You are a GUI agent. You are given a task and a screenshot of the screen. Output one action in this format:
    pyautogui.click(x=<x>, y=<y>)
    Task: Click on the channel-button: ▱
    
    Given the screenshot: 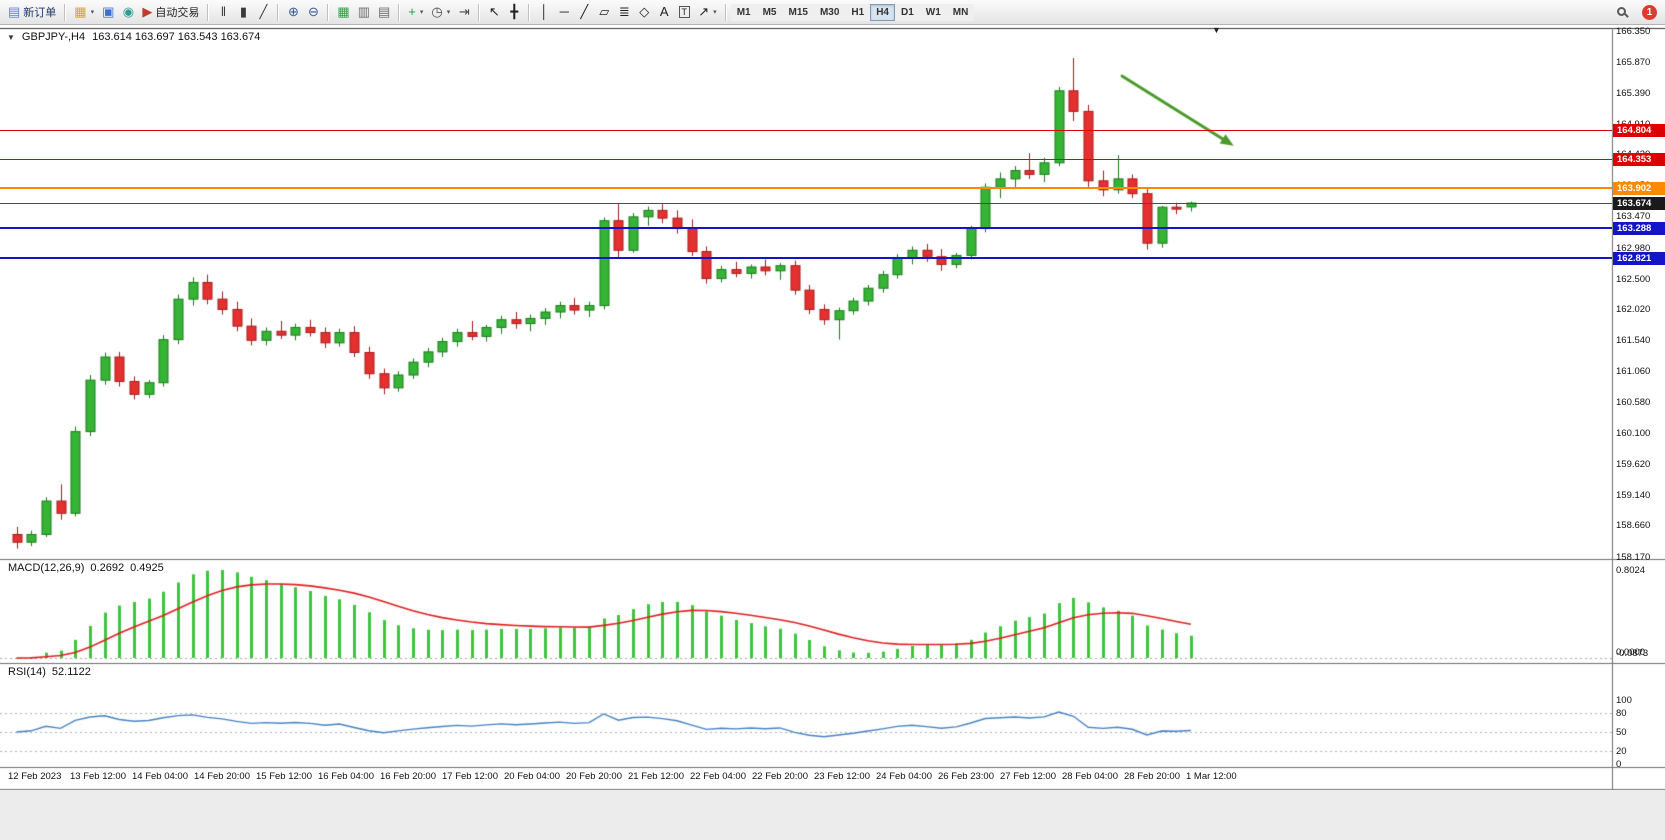 What is the action you would take?
    pyautogui.click(x=604, y=12)
    